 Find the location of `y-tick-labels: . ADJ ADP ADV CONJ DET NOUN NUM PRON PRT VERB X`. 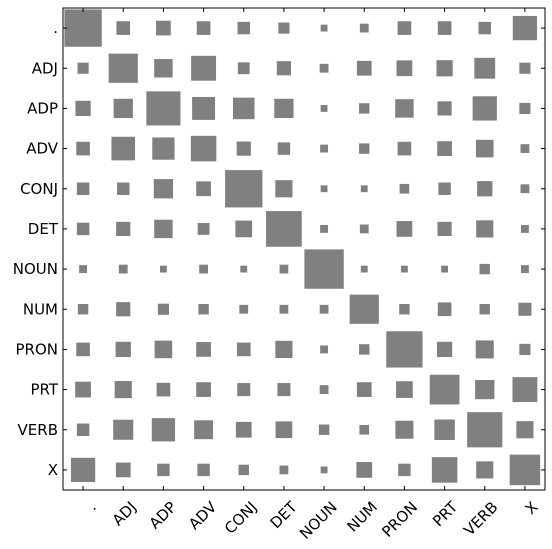

y-tick-labels: . ADJ ADP ADV CONJ DET NOUN NUM PRON PRT VERB X is located at coordinates (36, 249).